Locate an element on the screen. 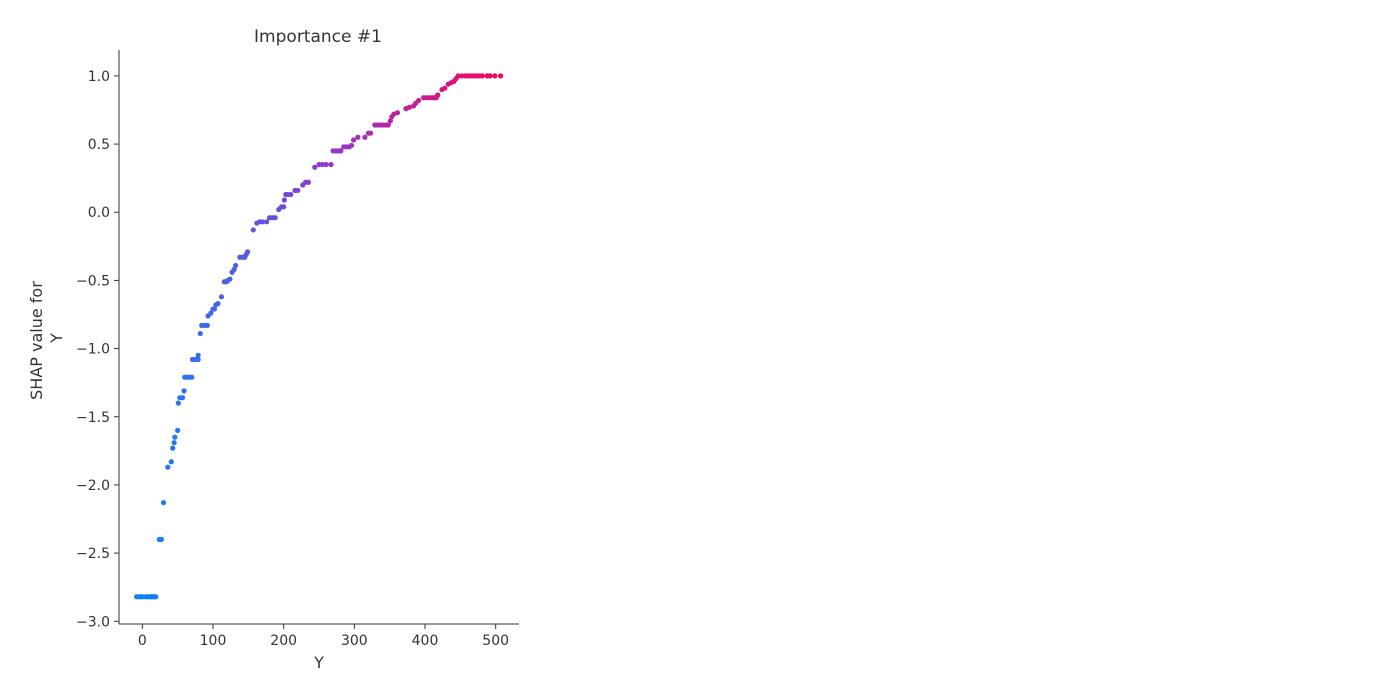  x-axis-title: Y is located at coordinates (318, 662).